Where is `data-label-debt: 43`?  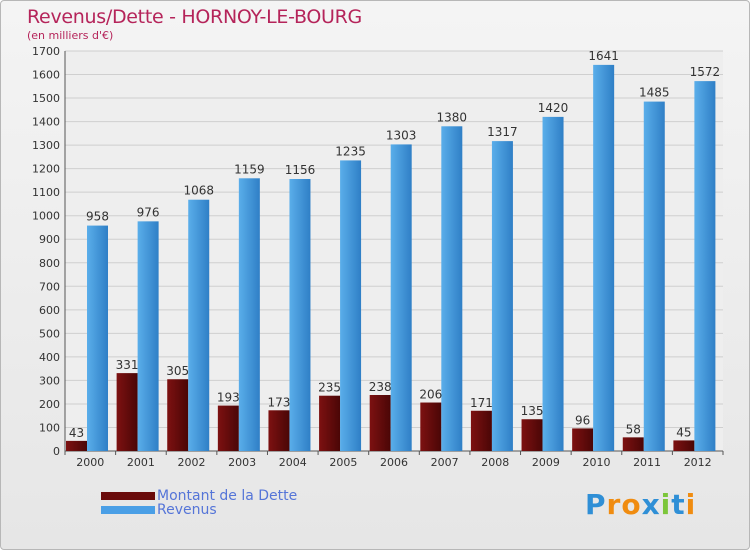 data-label-debt: 43 is located at coordinates (76, 433).